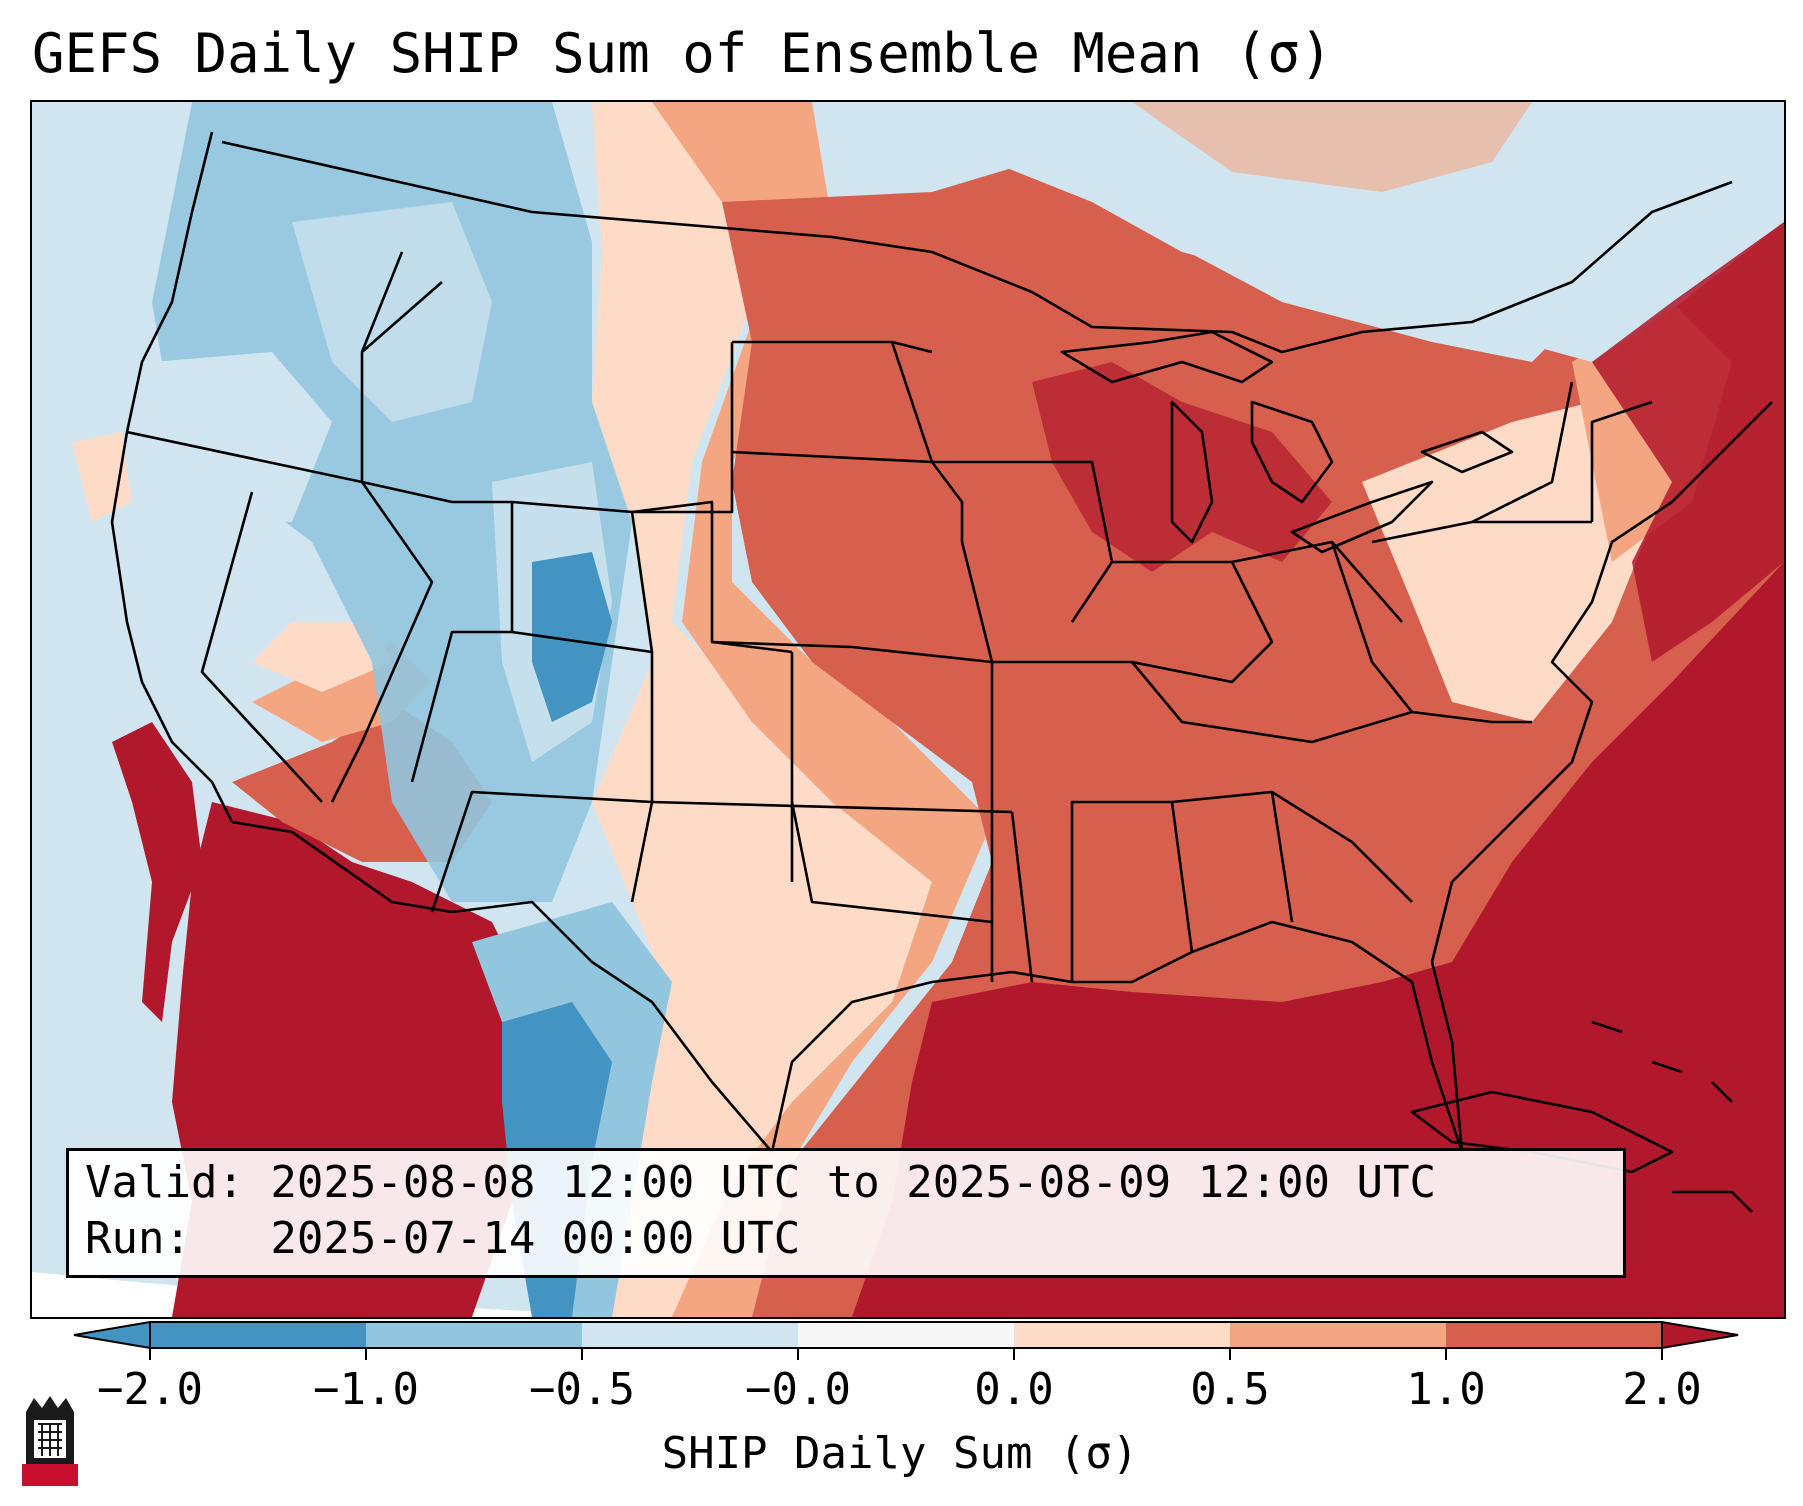 This screenshot has width=1803, height=1506. What do you see at coordinates (900, 1453) in the screenshot?
I see `colorbar-label: SHIP Daily Sum (σ)` at bounding box center [900, 1453].